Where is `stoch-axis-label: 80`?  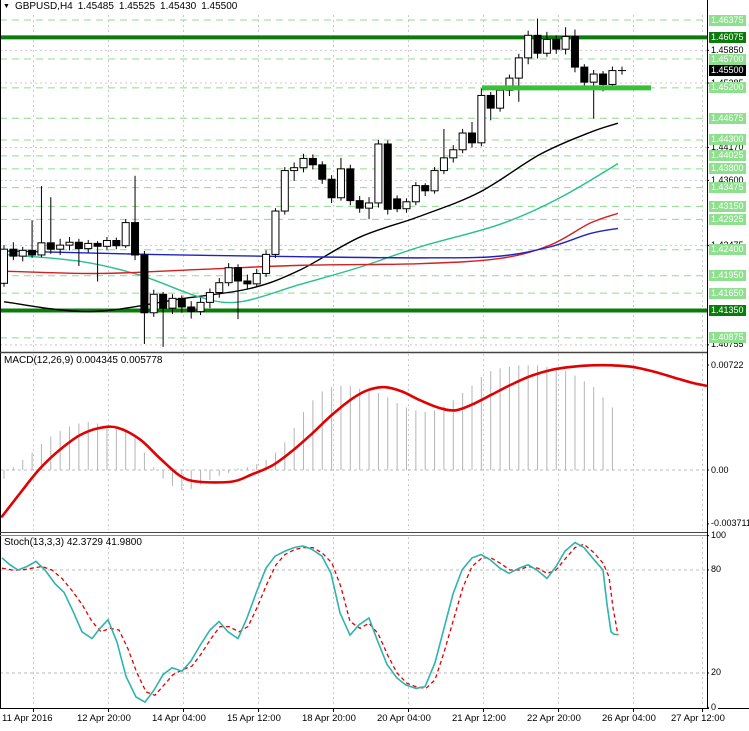 stoch-axis-label: 80 is located at coordinates (716, 570).